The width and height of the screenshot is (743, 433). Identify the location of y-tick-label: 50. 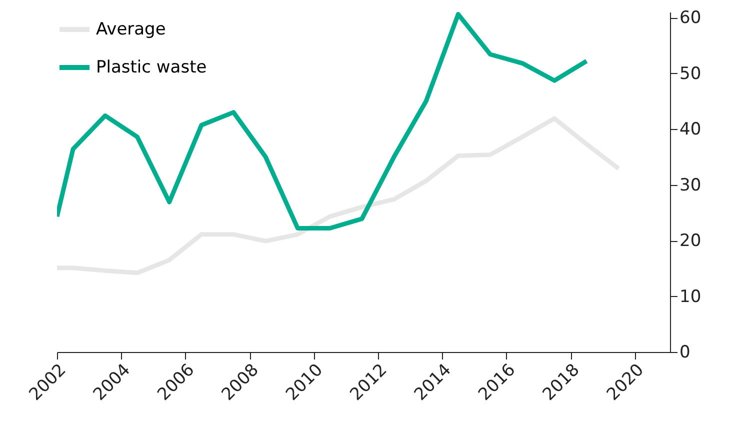
(691, 74).